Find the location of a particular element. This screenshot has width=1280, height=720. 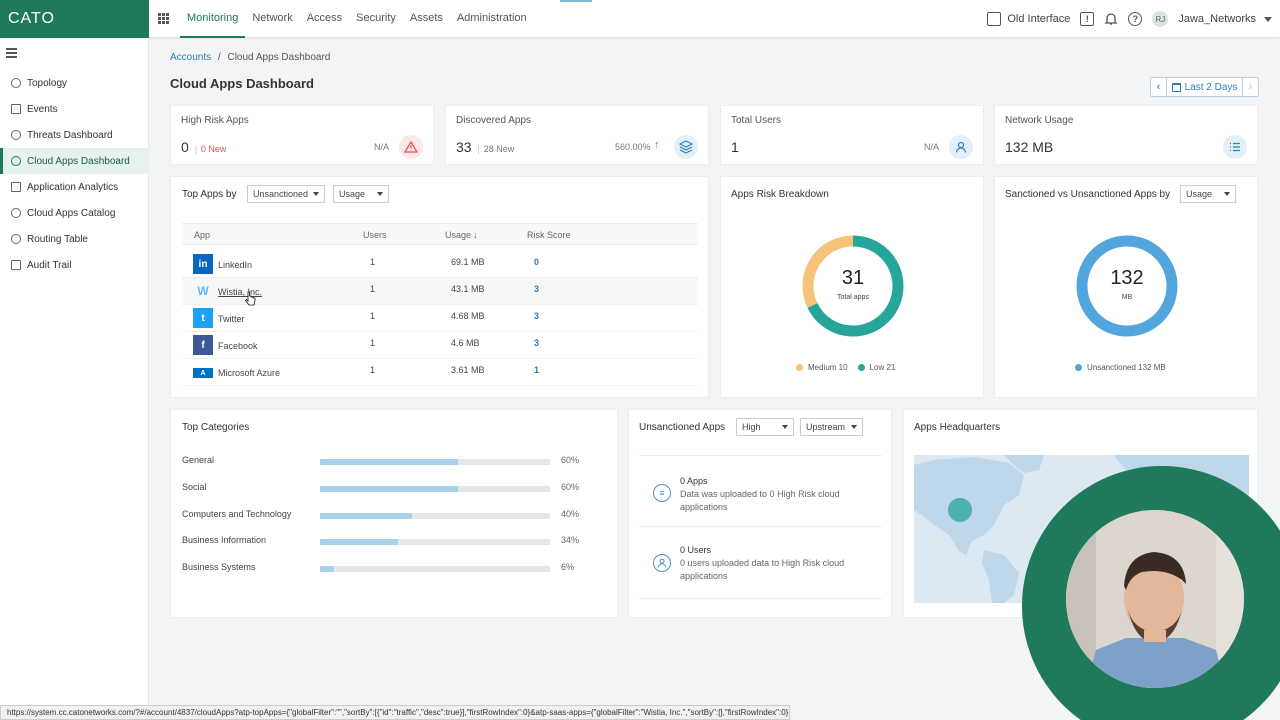

category-percent: 40% is located at coordinates (570, 514).